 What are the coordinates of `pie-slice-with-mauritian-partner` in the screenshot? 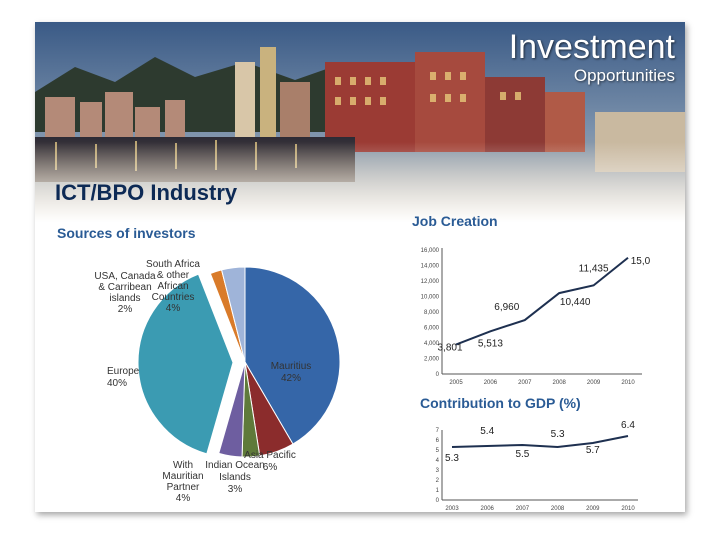 It's located at (232, 409).